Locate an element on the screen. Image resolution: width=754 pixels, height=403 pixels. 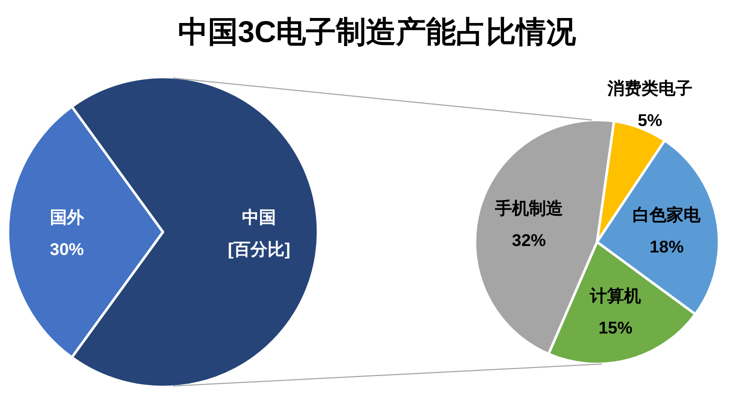
data-label: [百分比] is located at coordinates (259, 249).